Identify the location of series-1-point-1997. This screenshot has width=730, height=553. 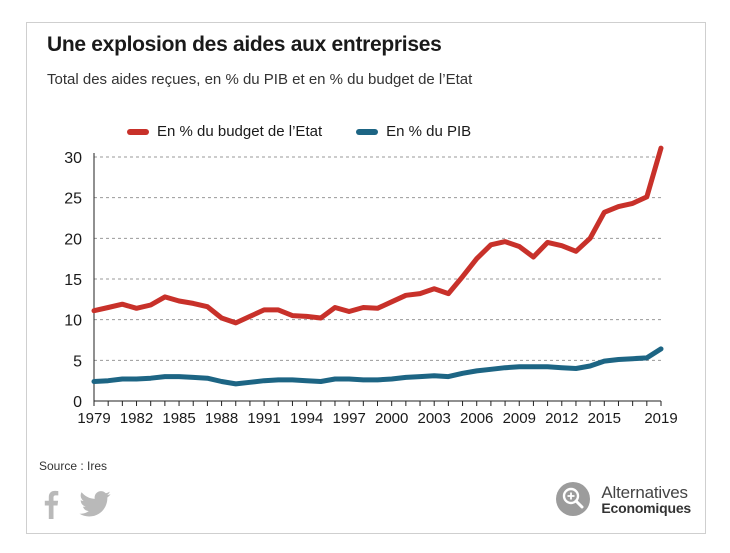
(349, 379).